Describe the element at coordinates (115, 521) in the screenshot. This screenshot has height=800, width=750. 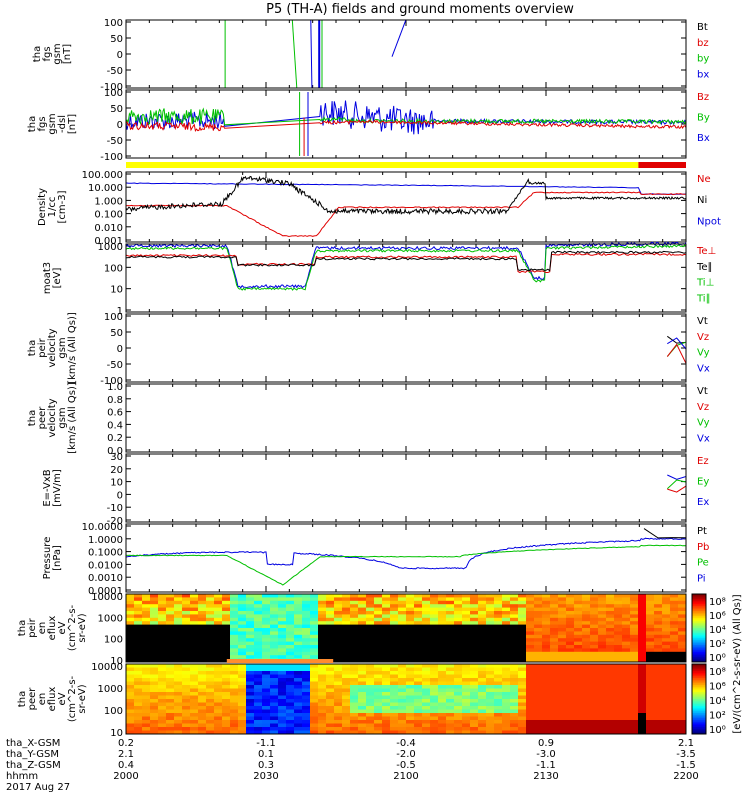
I see `ytick-label: -20` at that location.